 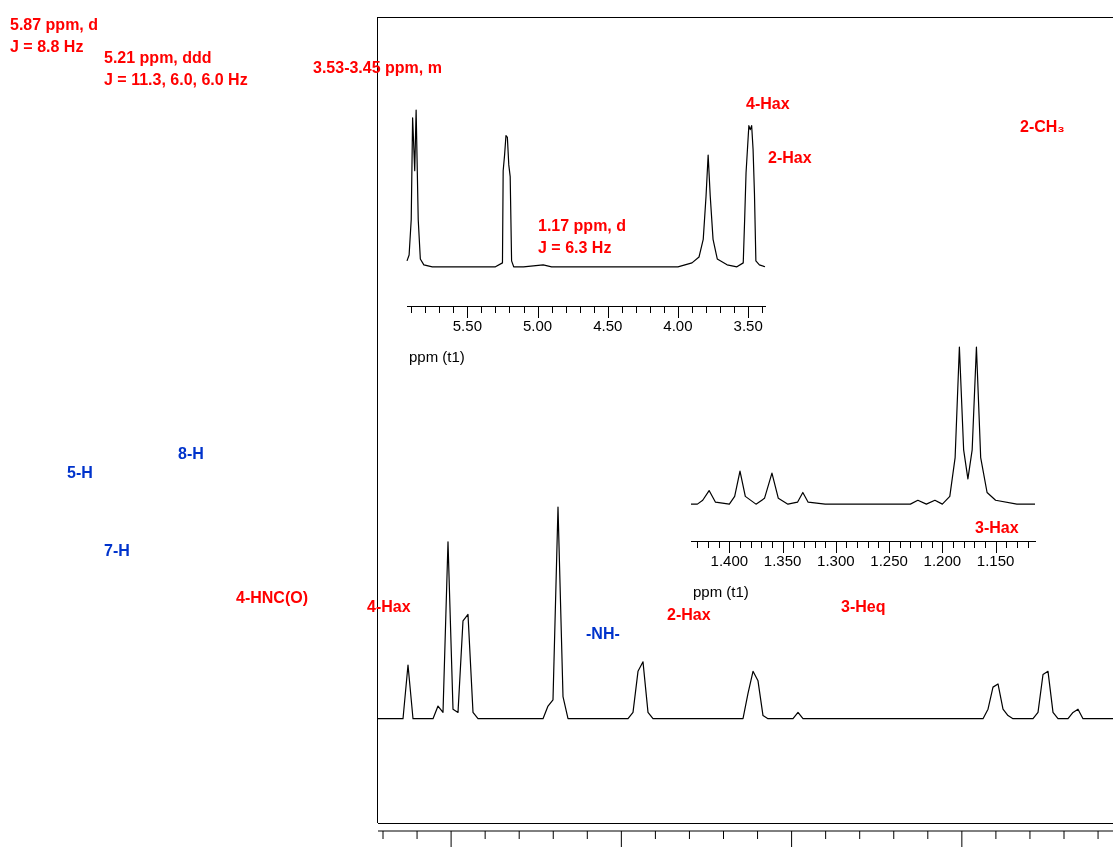 I want to click on text: 4-HNC(O), so click(x=272, y=598).